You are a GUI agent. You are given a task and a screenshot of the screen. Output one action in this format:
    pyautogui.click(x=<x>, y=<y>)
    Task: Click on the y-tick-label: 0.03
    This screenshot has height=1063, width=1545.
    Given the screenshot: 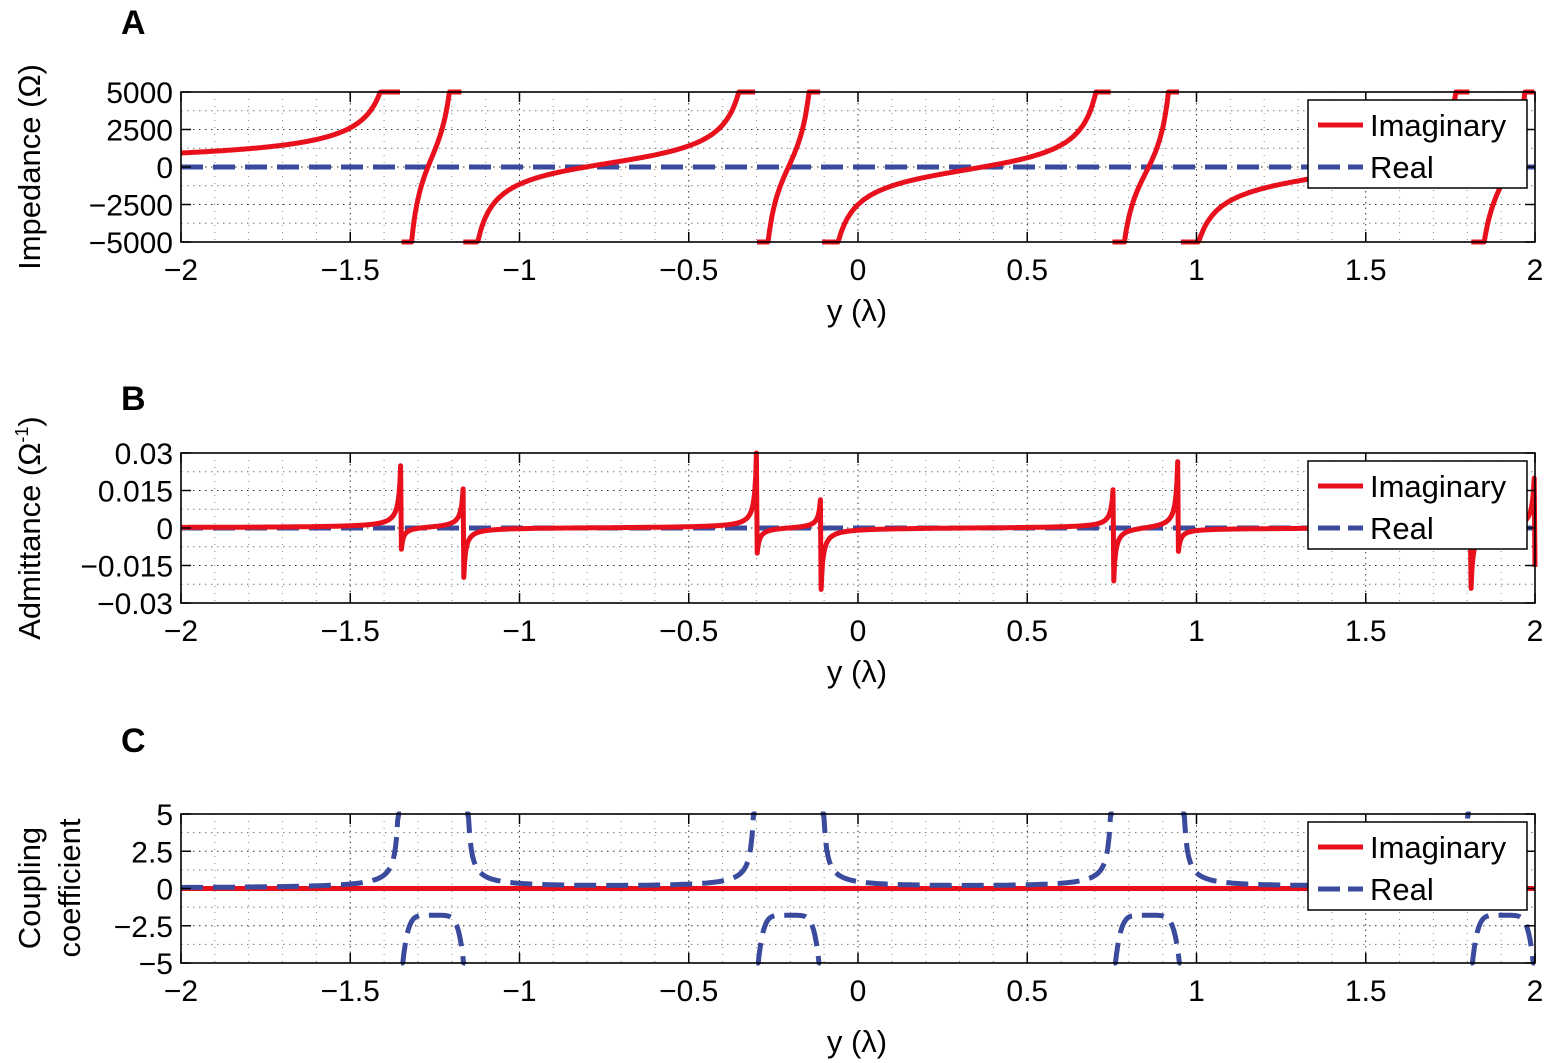 What is the action you would take?
    pyautogui.click(x=144, y=454)
    